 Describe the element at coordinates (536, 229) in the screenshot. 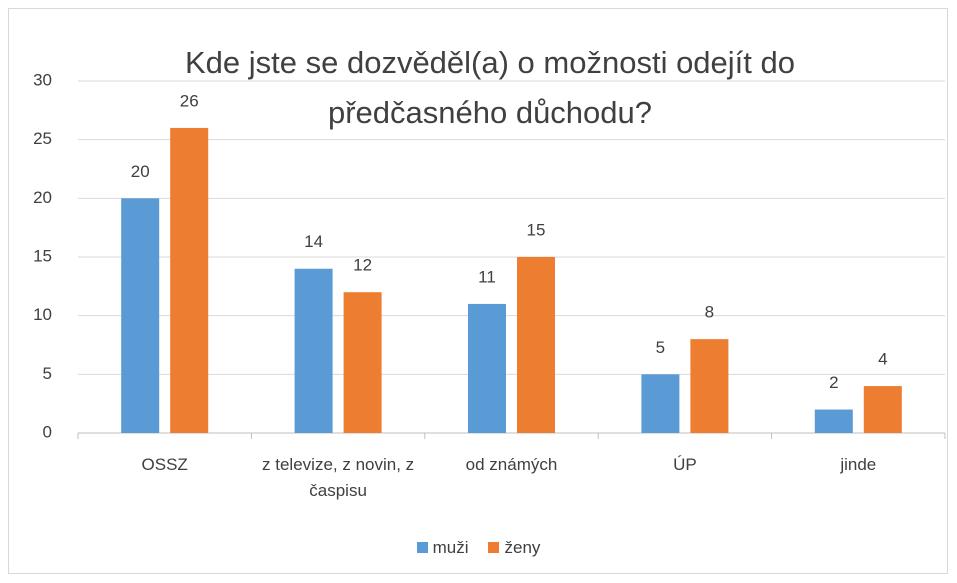

I see `data-label: 15` at that location.